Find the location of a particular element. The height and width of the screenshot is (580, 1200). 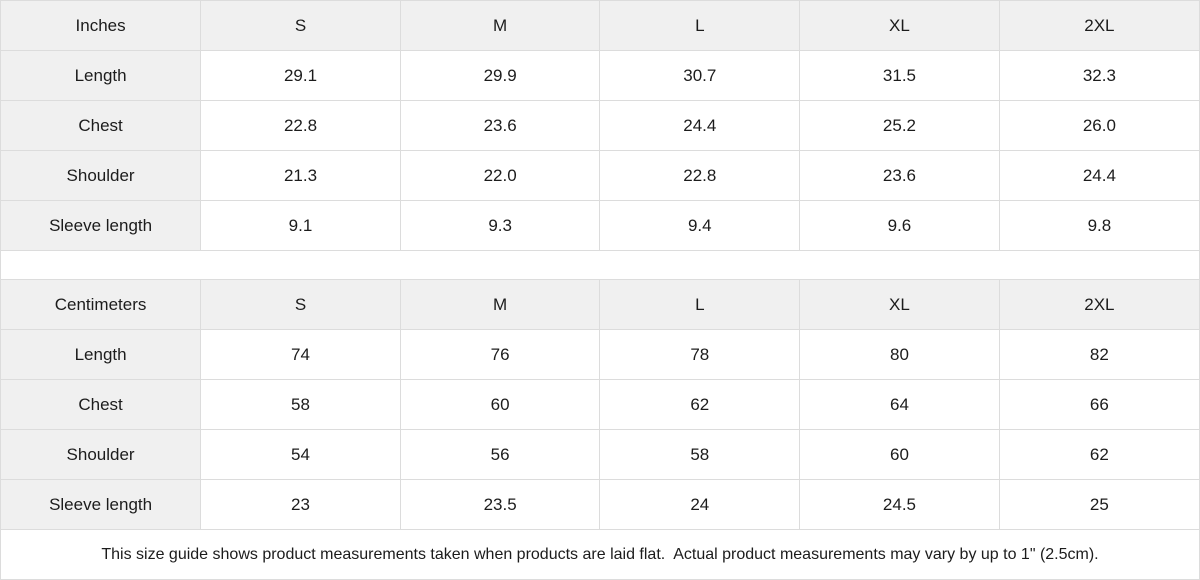

measurement-cell: 29.9 is located at coordinates (500, 75).